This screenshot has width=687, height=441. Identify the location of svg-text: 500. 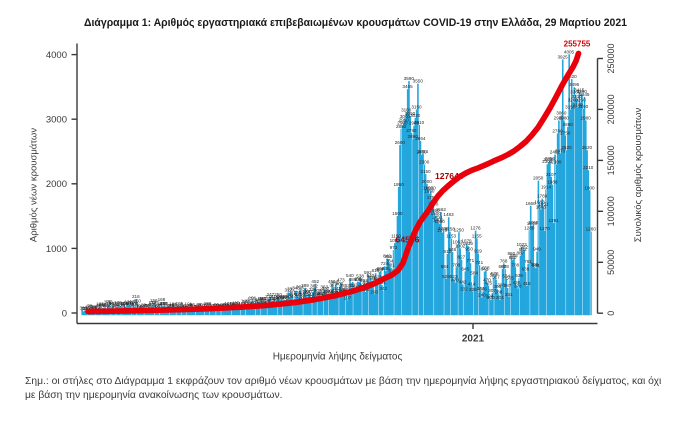
(373, 278).